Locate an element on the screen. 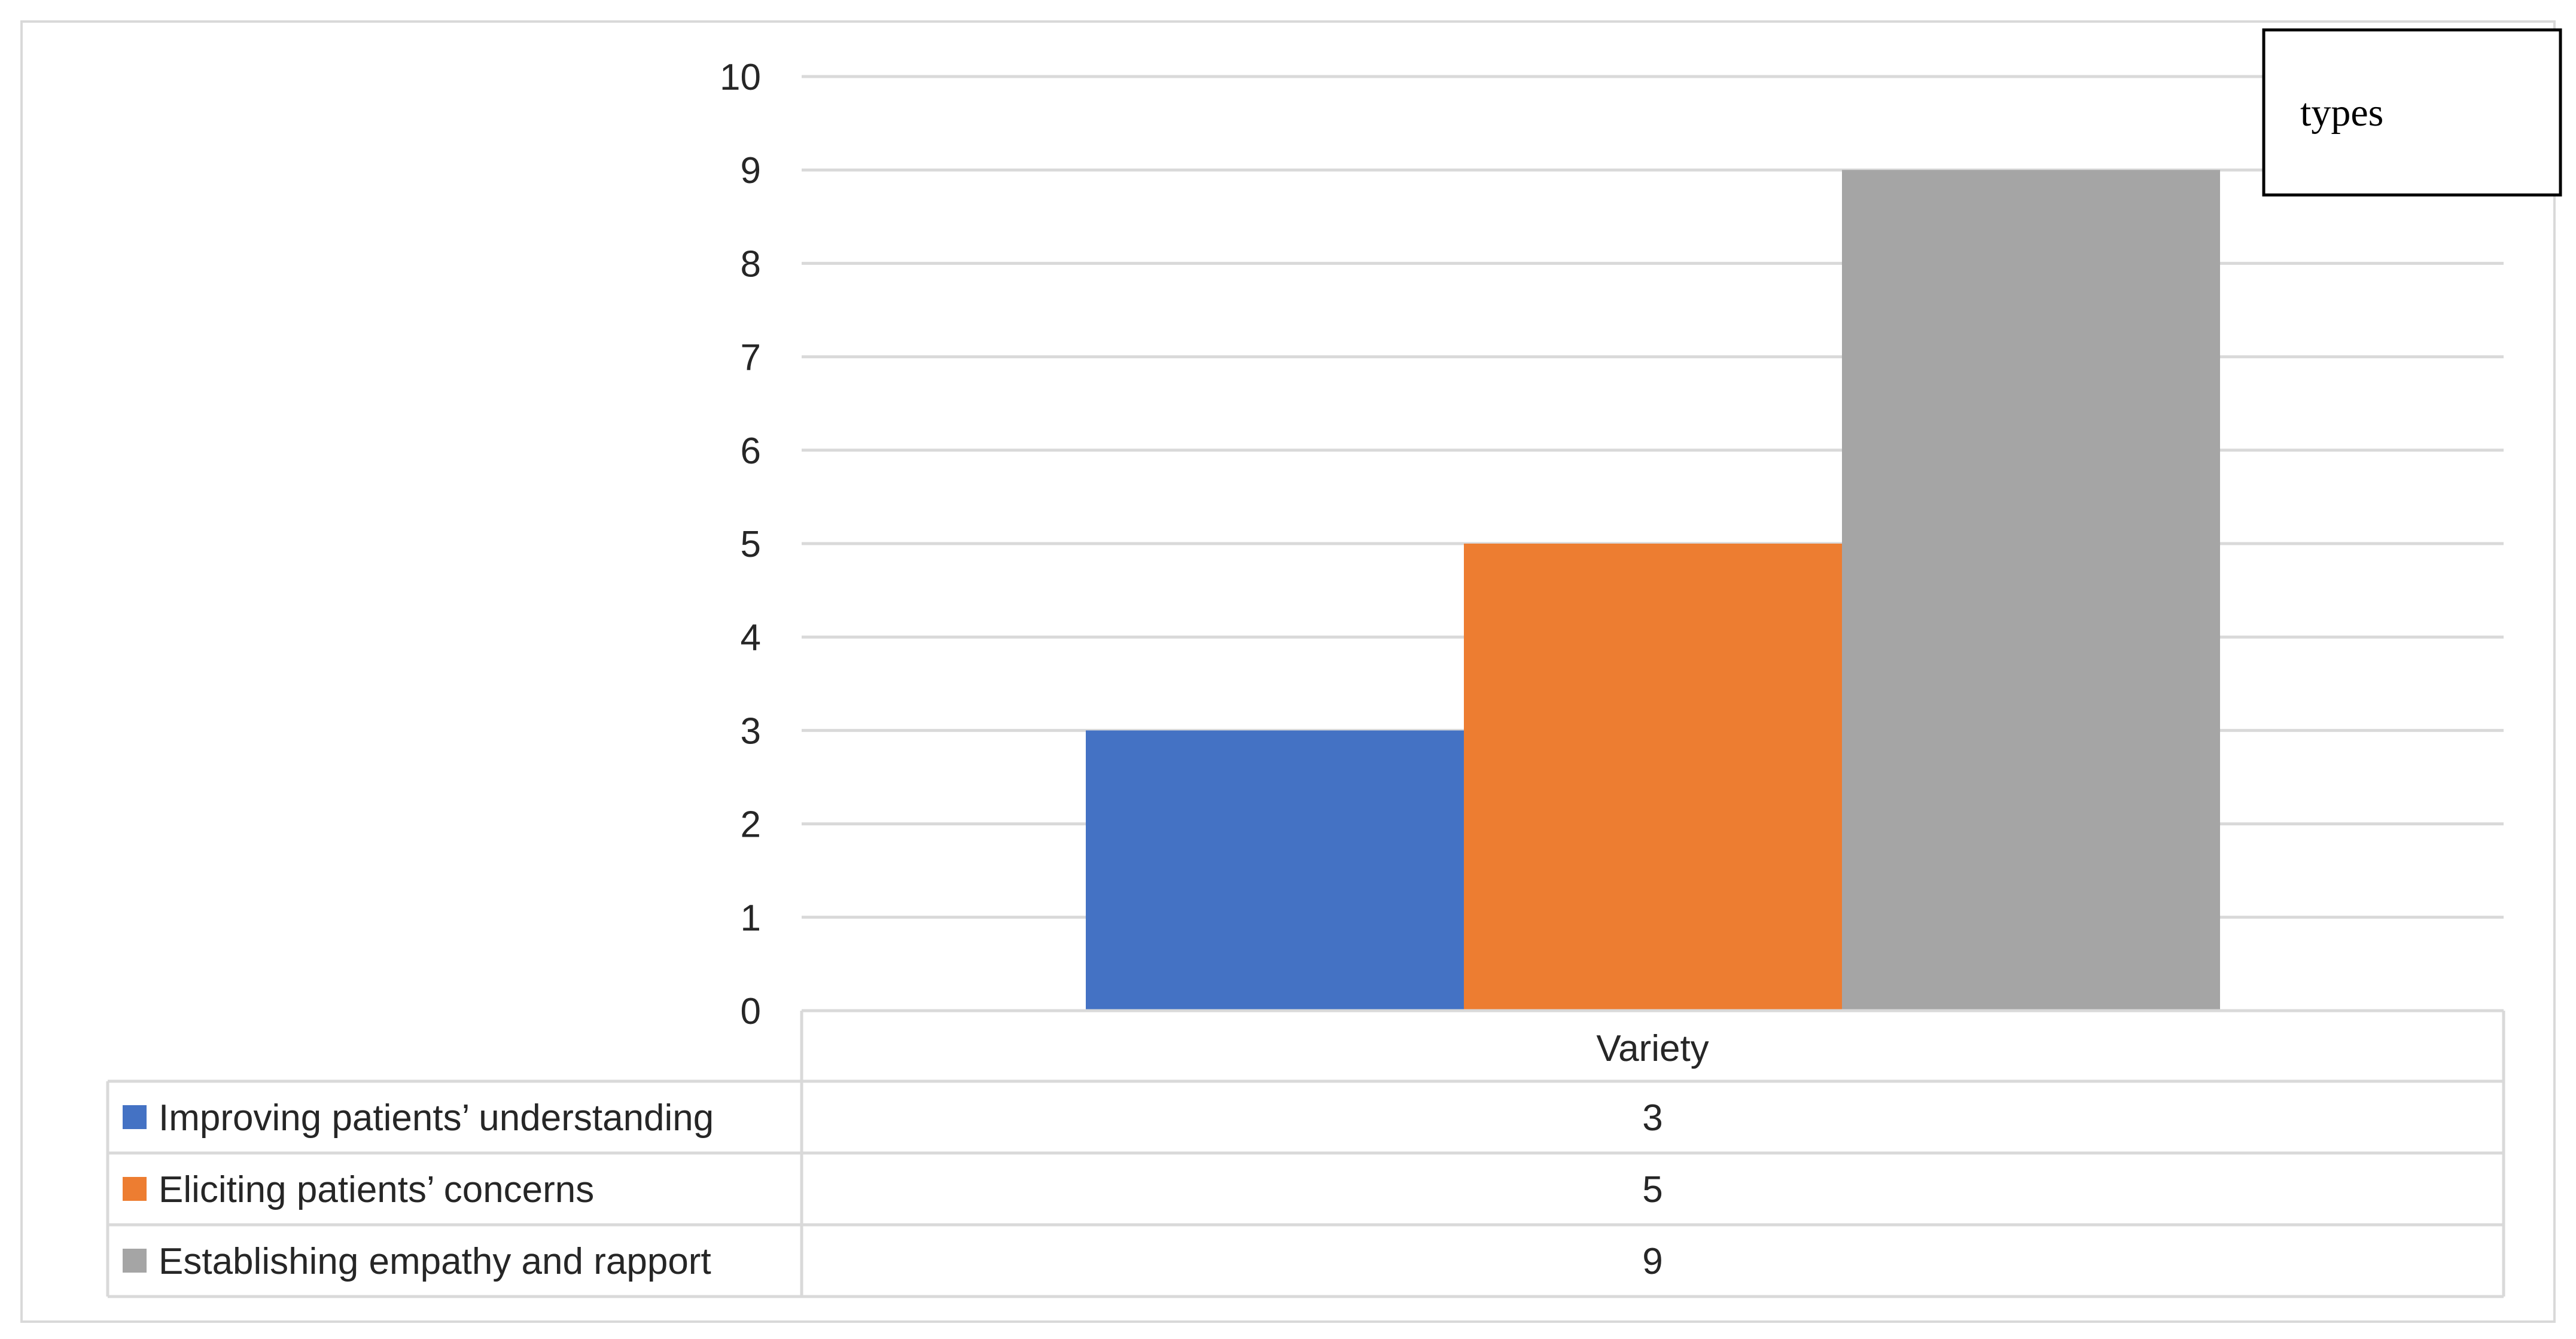 The image size is (2576, 1339). legend-label: Eliciting patients’ concerns is located at coordinates (376, 1189).